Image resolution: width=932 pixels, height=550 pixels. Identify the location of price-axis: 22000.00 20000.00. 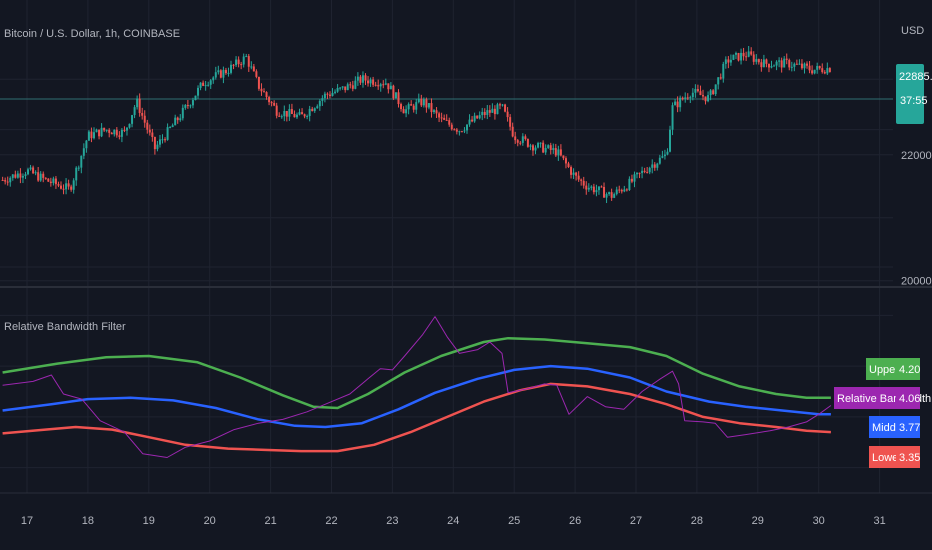
(916, 219).